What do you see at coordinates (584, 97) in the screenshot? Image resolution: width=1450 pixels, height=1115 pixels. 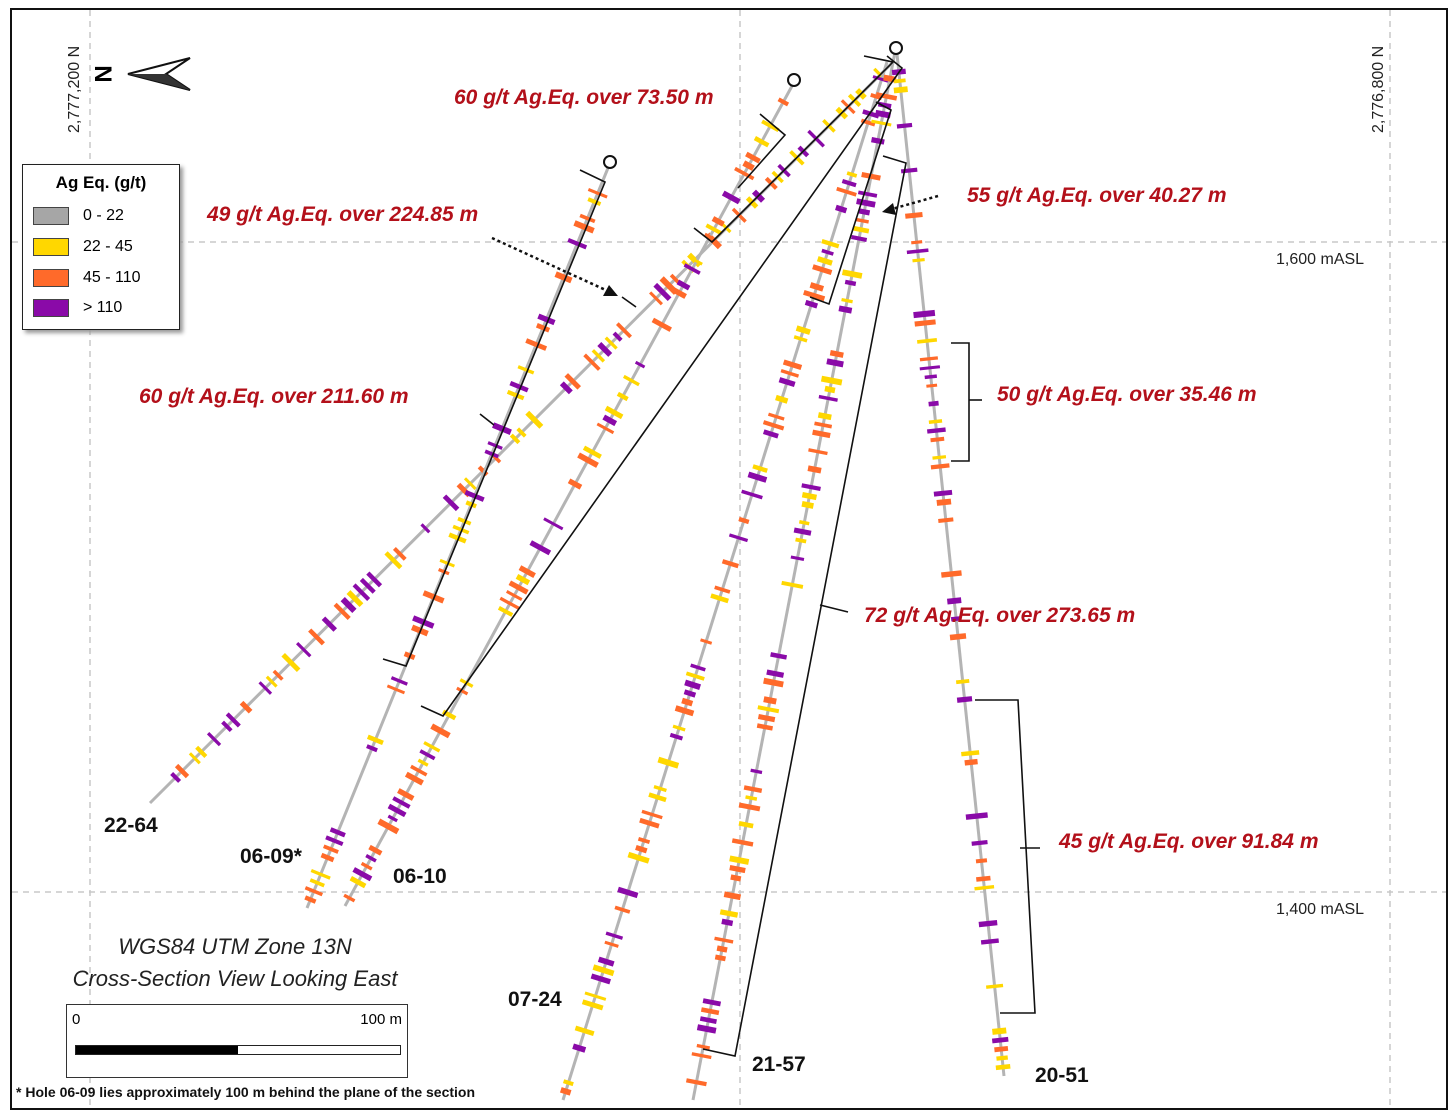 I see `intercept-label-73: 60 g/t Ag.Eq. over 73.50 m` at bounding box center [584, 97].